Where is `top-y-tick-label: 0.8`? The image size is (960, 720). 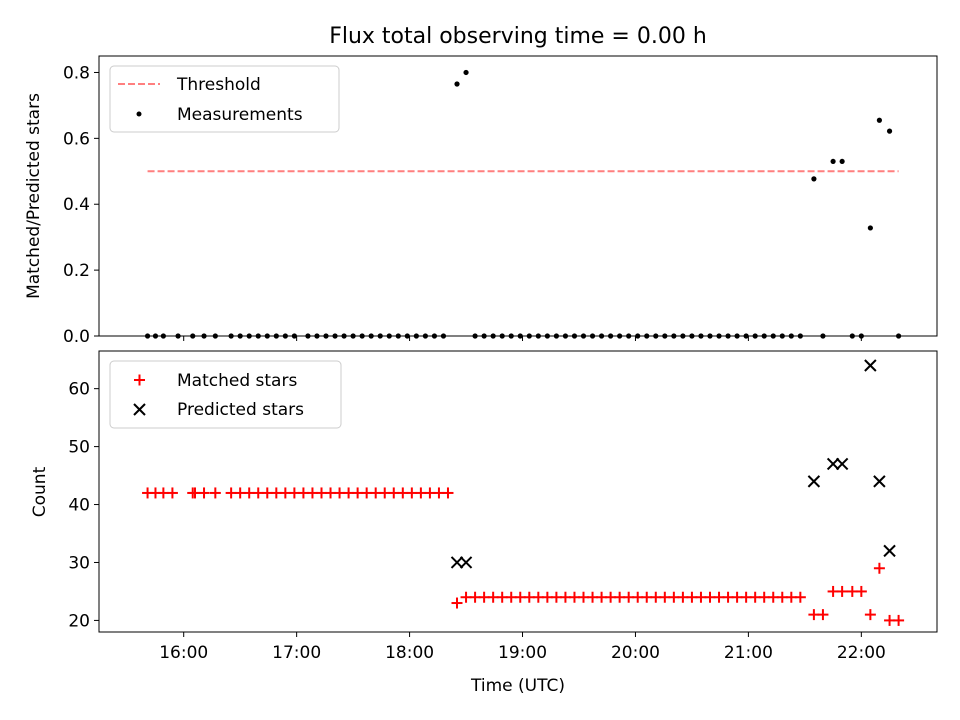
top-y-tick-label: 0.8 is located at coordinates (76, 73).